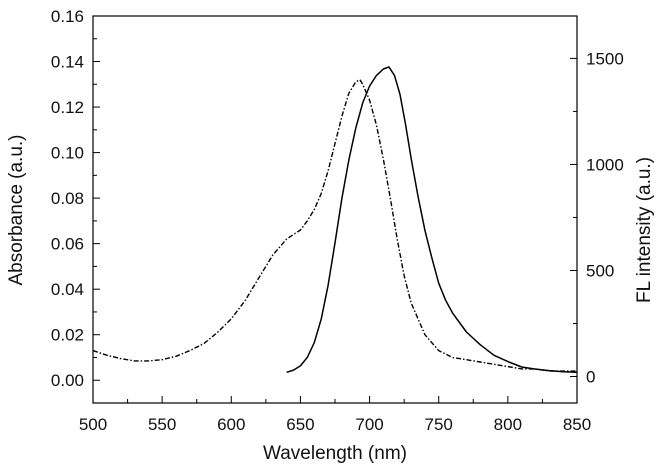 This screenshot has height=470, width=665. What do you see at coordinates (162, 424) in the screenshot?
I see `x-tick-label: 550` at bounding box center [162, 424].